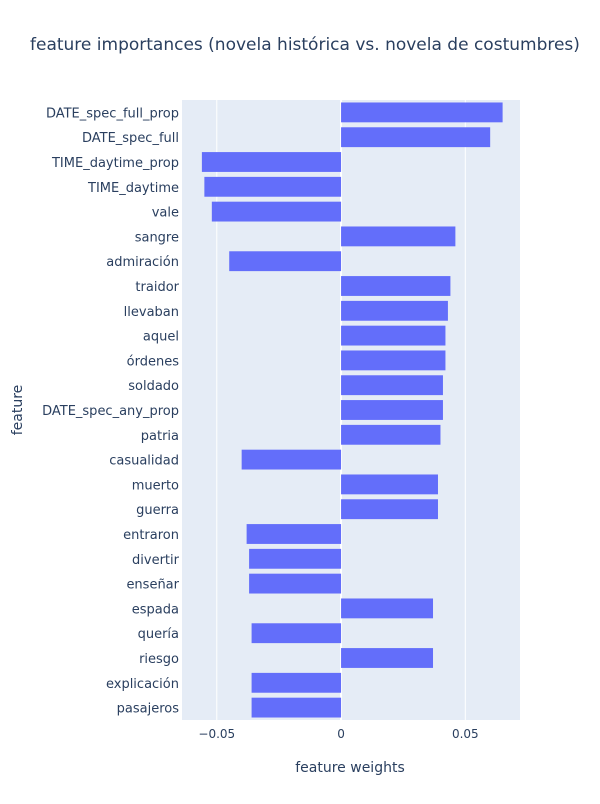 The width and height of the screenshot is (600, 804). What do you see at coordinates (148, 709) in the screenshot?
I see `y-tick-label: pasajeros` at bounding box center [148, 709].